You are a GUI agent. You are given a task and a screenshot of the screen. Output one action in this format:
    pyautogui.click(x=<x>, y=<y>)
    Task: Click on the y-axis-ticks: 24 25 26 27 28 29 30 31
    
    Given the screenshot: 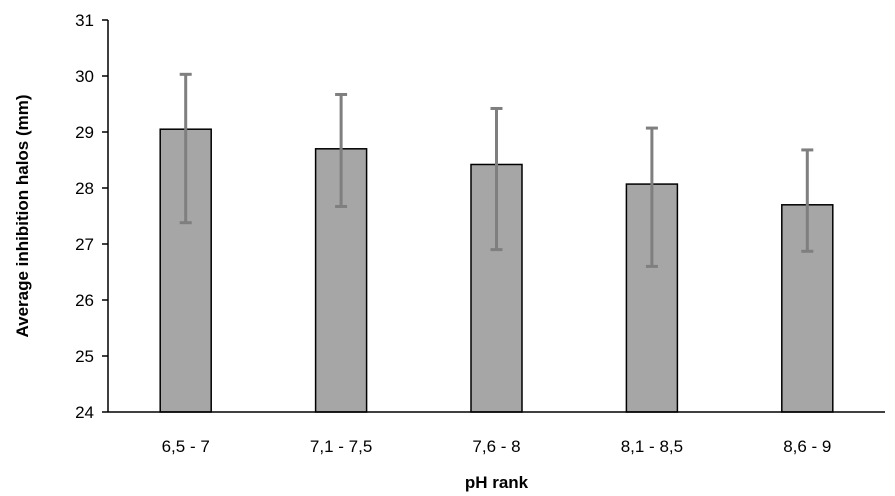 What is the action you would take?
    pyautogui.click(x=91, y=216)
    